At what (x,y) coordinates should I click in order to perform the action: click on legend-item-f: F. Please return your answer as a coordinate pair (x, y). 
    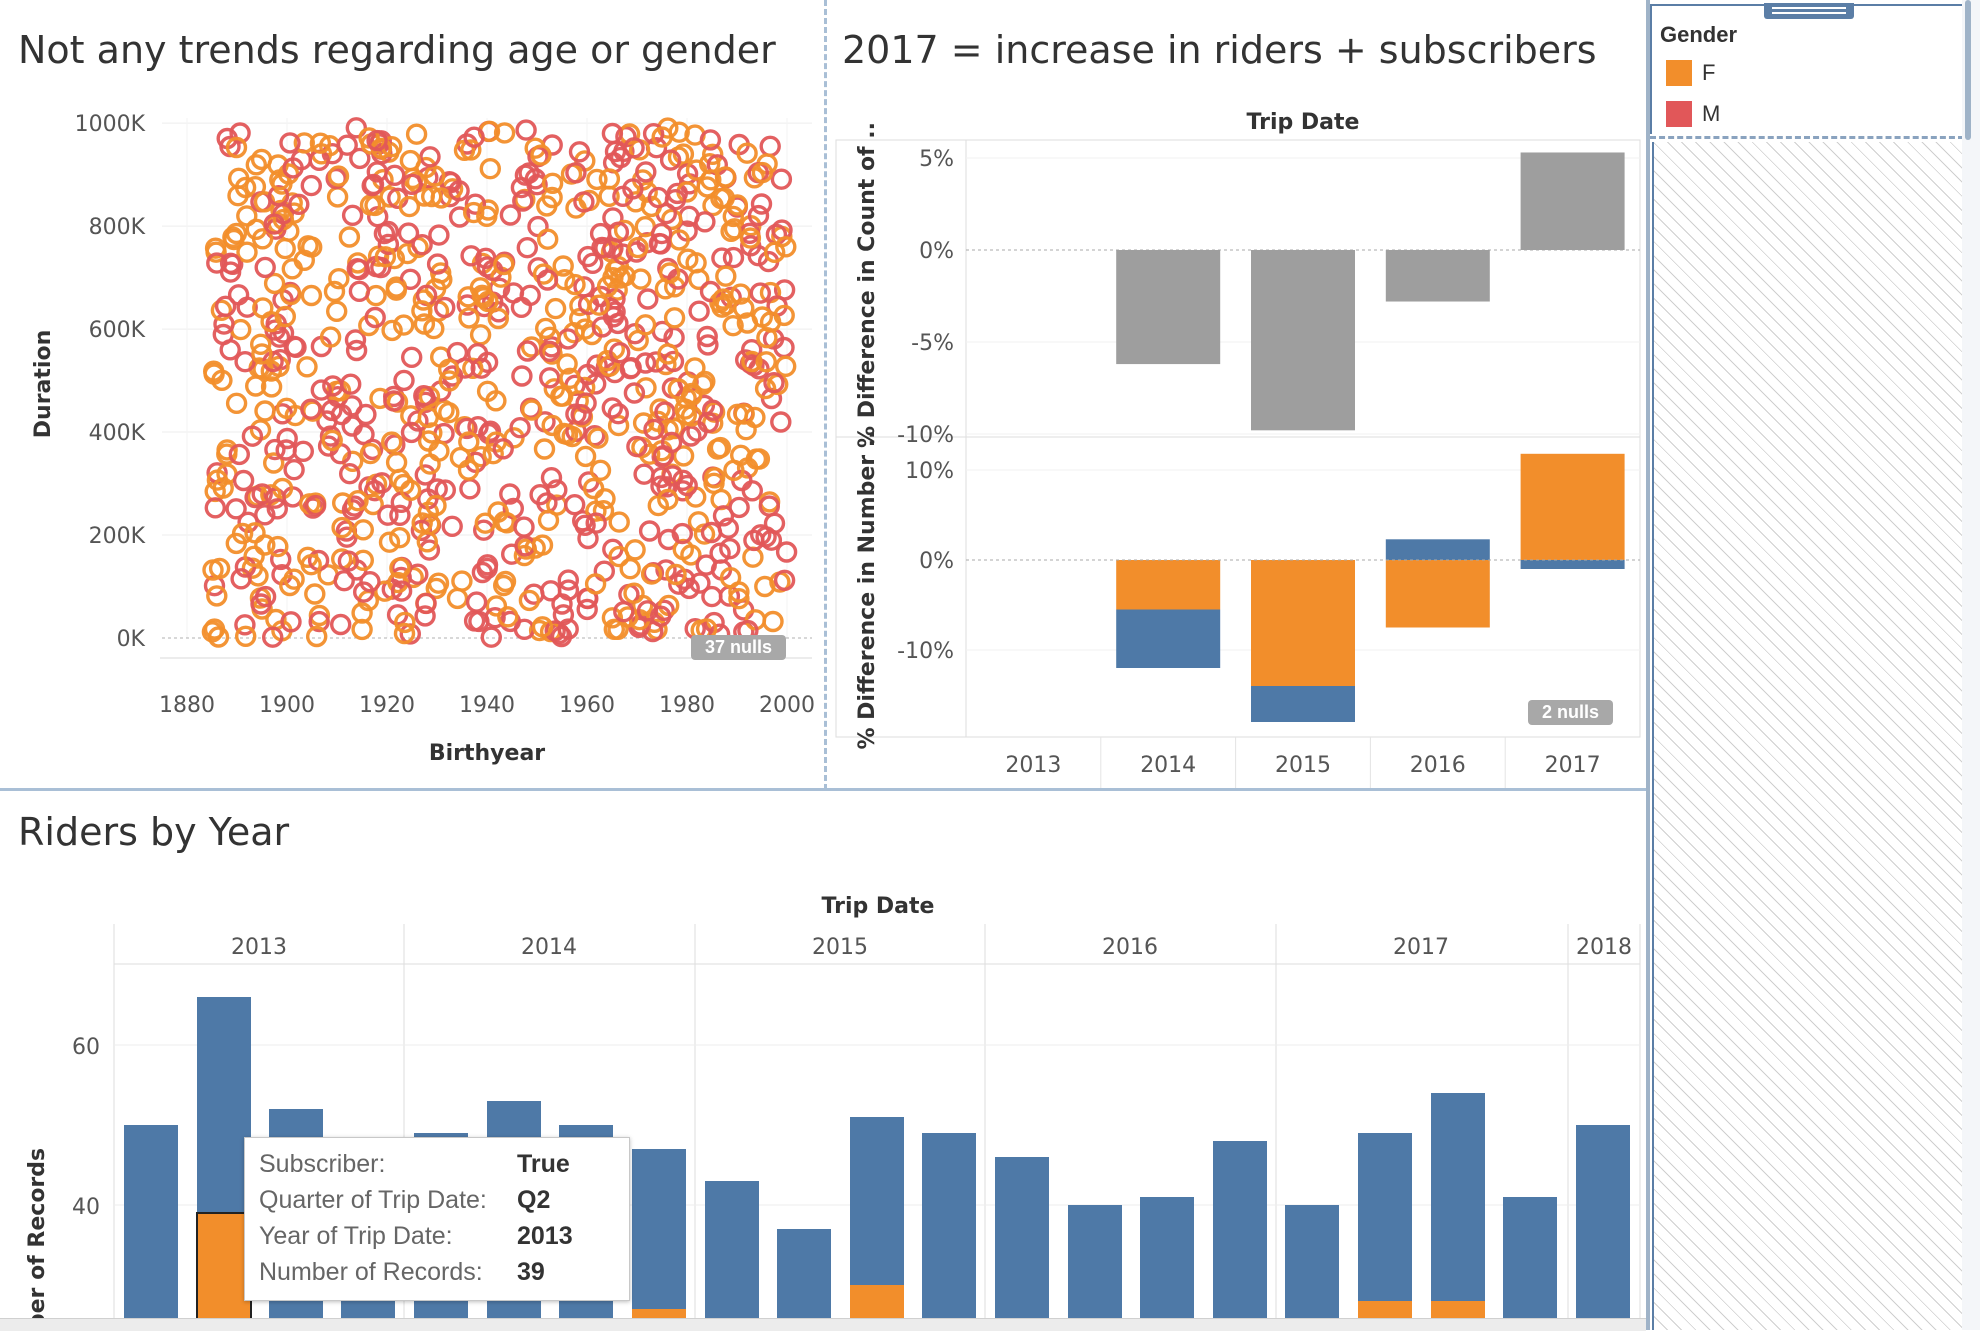
    Looking at the image, I should click on (1690, 73).